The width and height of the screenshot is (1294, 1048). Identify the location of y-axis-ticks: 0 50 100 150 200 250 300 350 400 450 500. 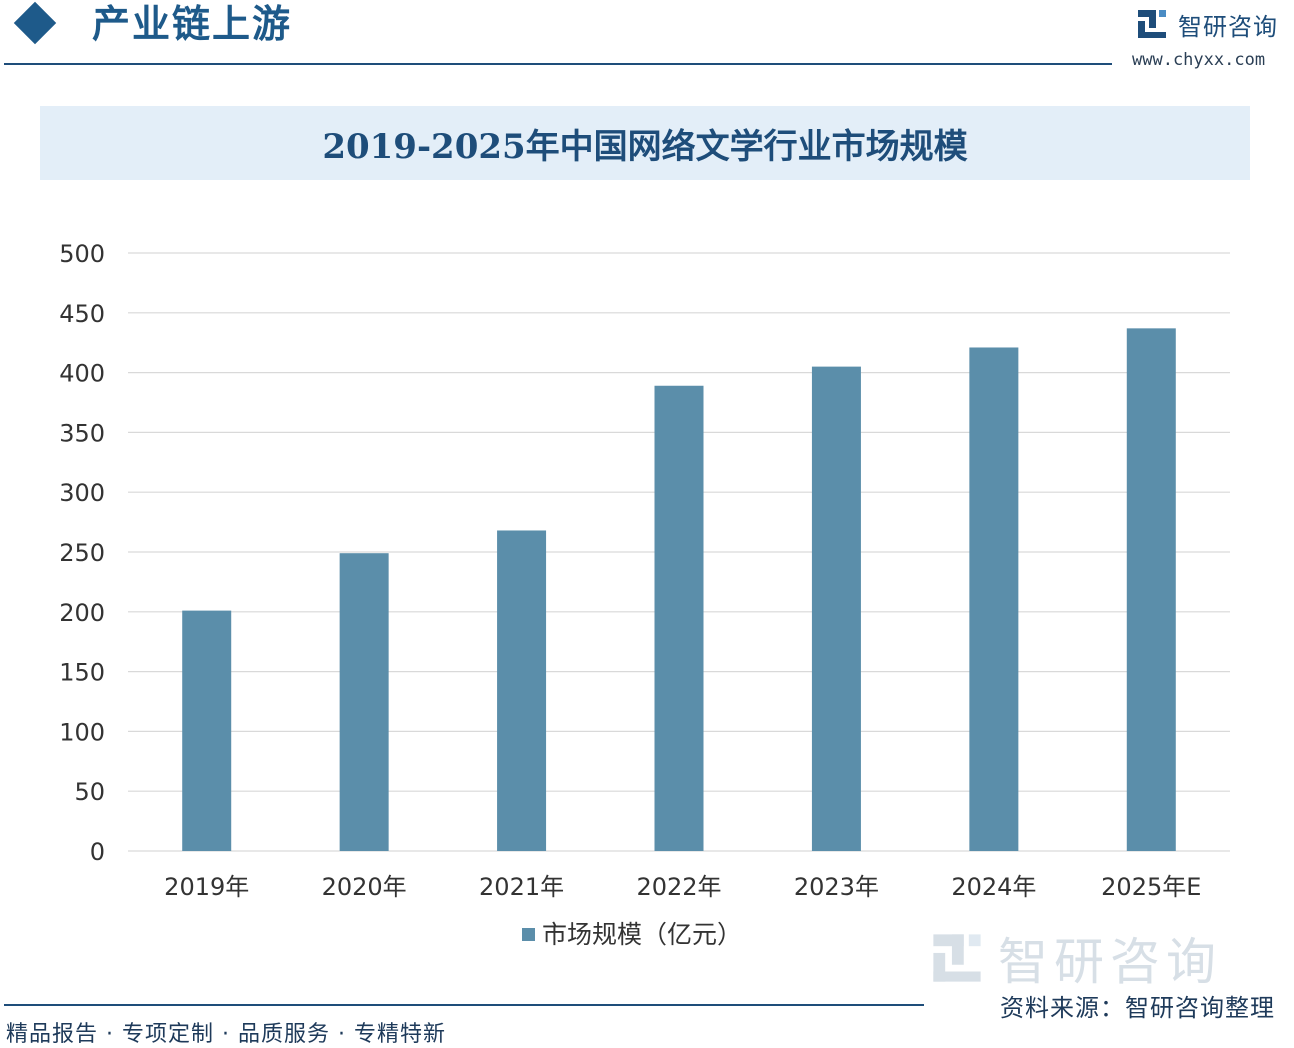
(82, 553).